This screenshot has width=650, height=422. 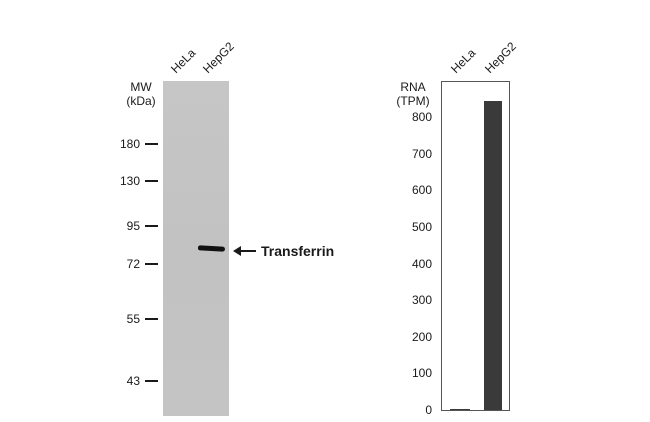 I want to click on mw-marker-180: 180, so click(x=129, y=144).